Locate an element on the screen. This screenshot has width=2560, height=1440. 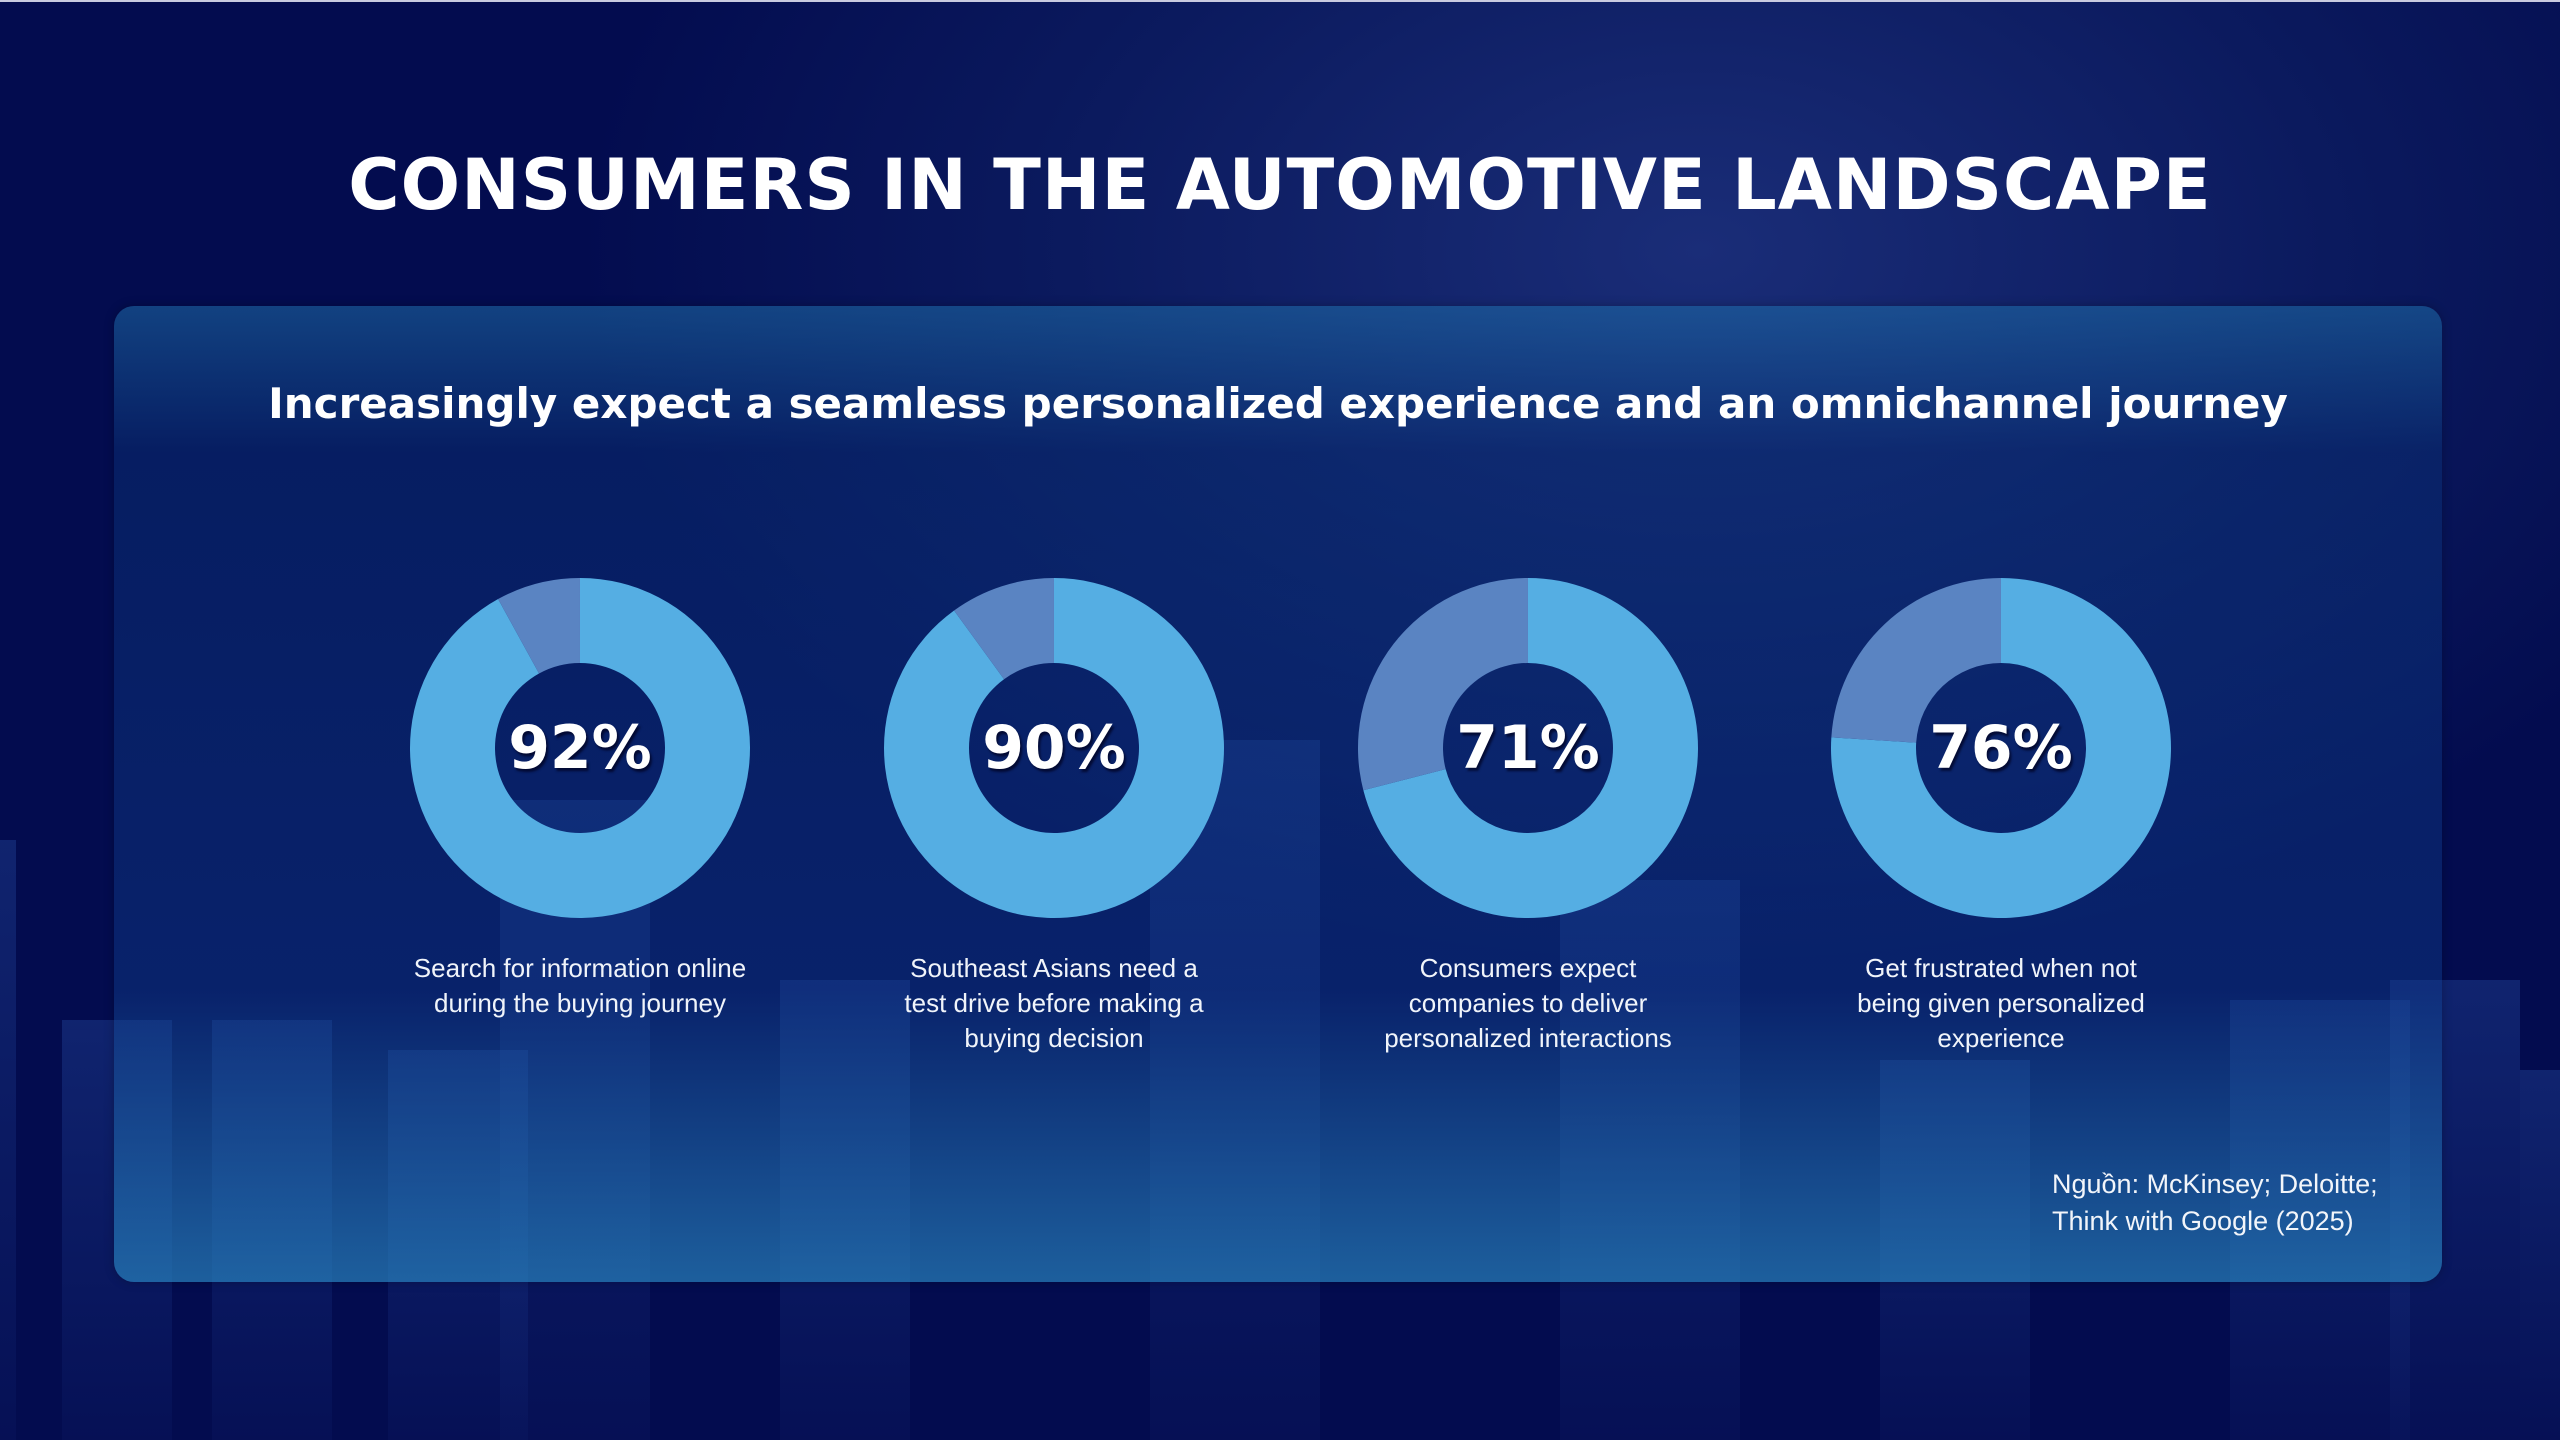
donut-caption-line: Southeast Asians need a is located at coordinates (1054, 968).